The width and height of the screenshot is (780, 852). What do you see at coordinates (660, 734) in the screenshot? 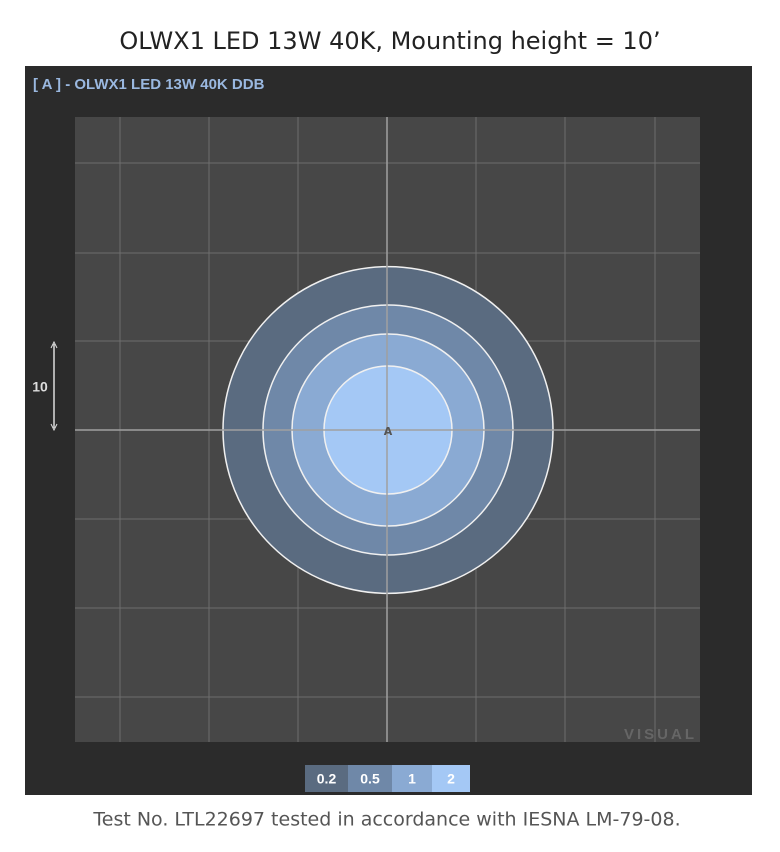
I see `watermark: VISUAL` at bounding box center [660, 734].